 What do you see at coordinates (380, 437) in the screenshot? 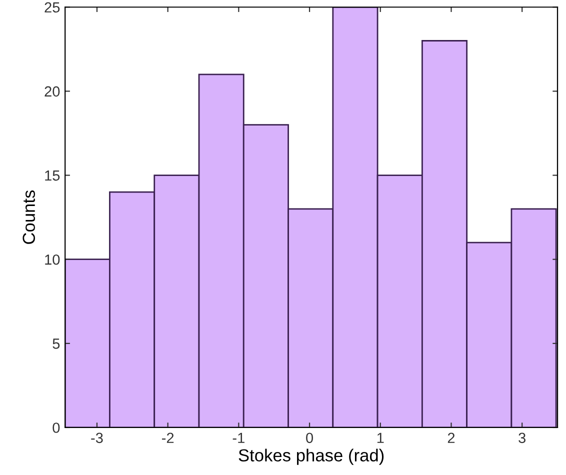
I see `x-tick-label: 1` at bounding box center [380, 437].